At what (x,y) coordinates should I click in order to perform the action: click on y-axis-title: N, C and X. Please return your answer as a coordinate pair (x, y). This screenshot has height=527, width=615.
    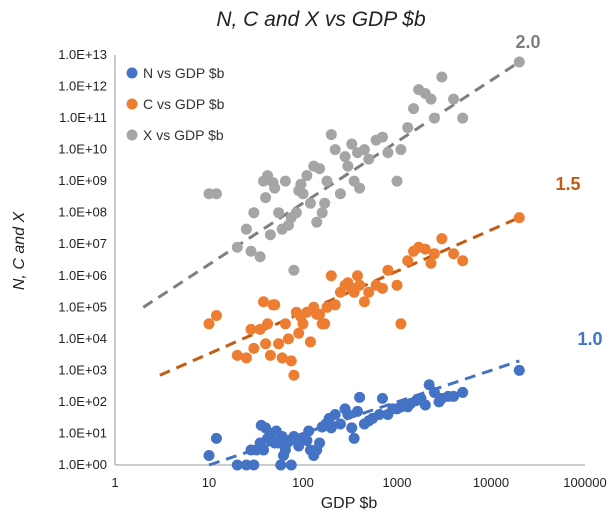
    Looking at the image, I should click on (19, 251).